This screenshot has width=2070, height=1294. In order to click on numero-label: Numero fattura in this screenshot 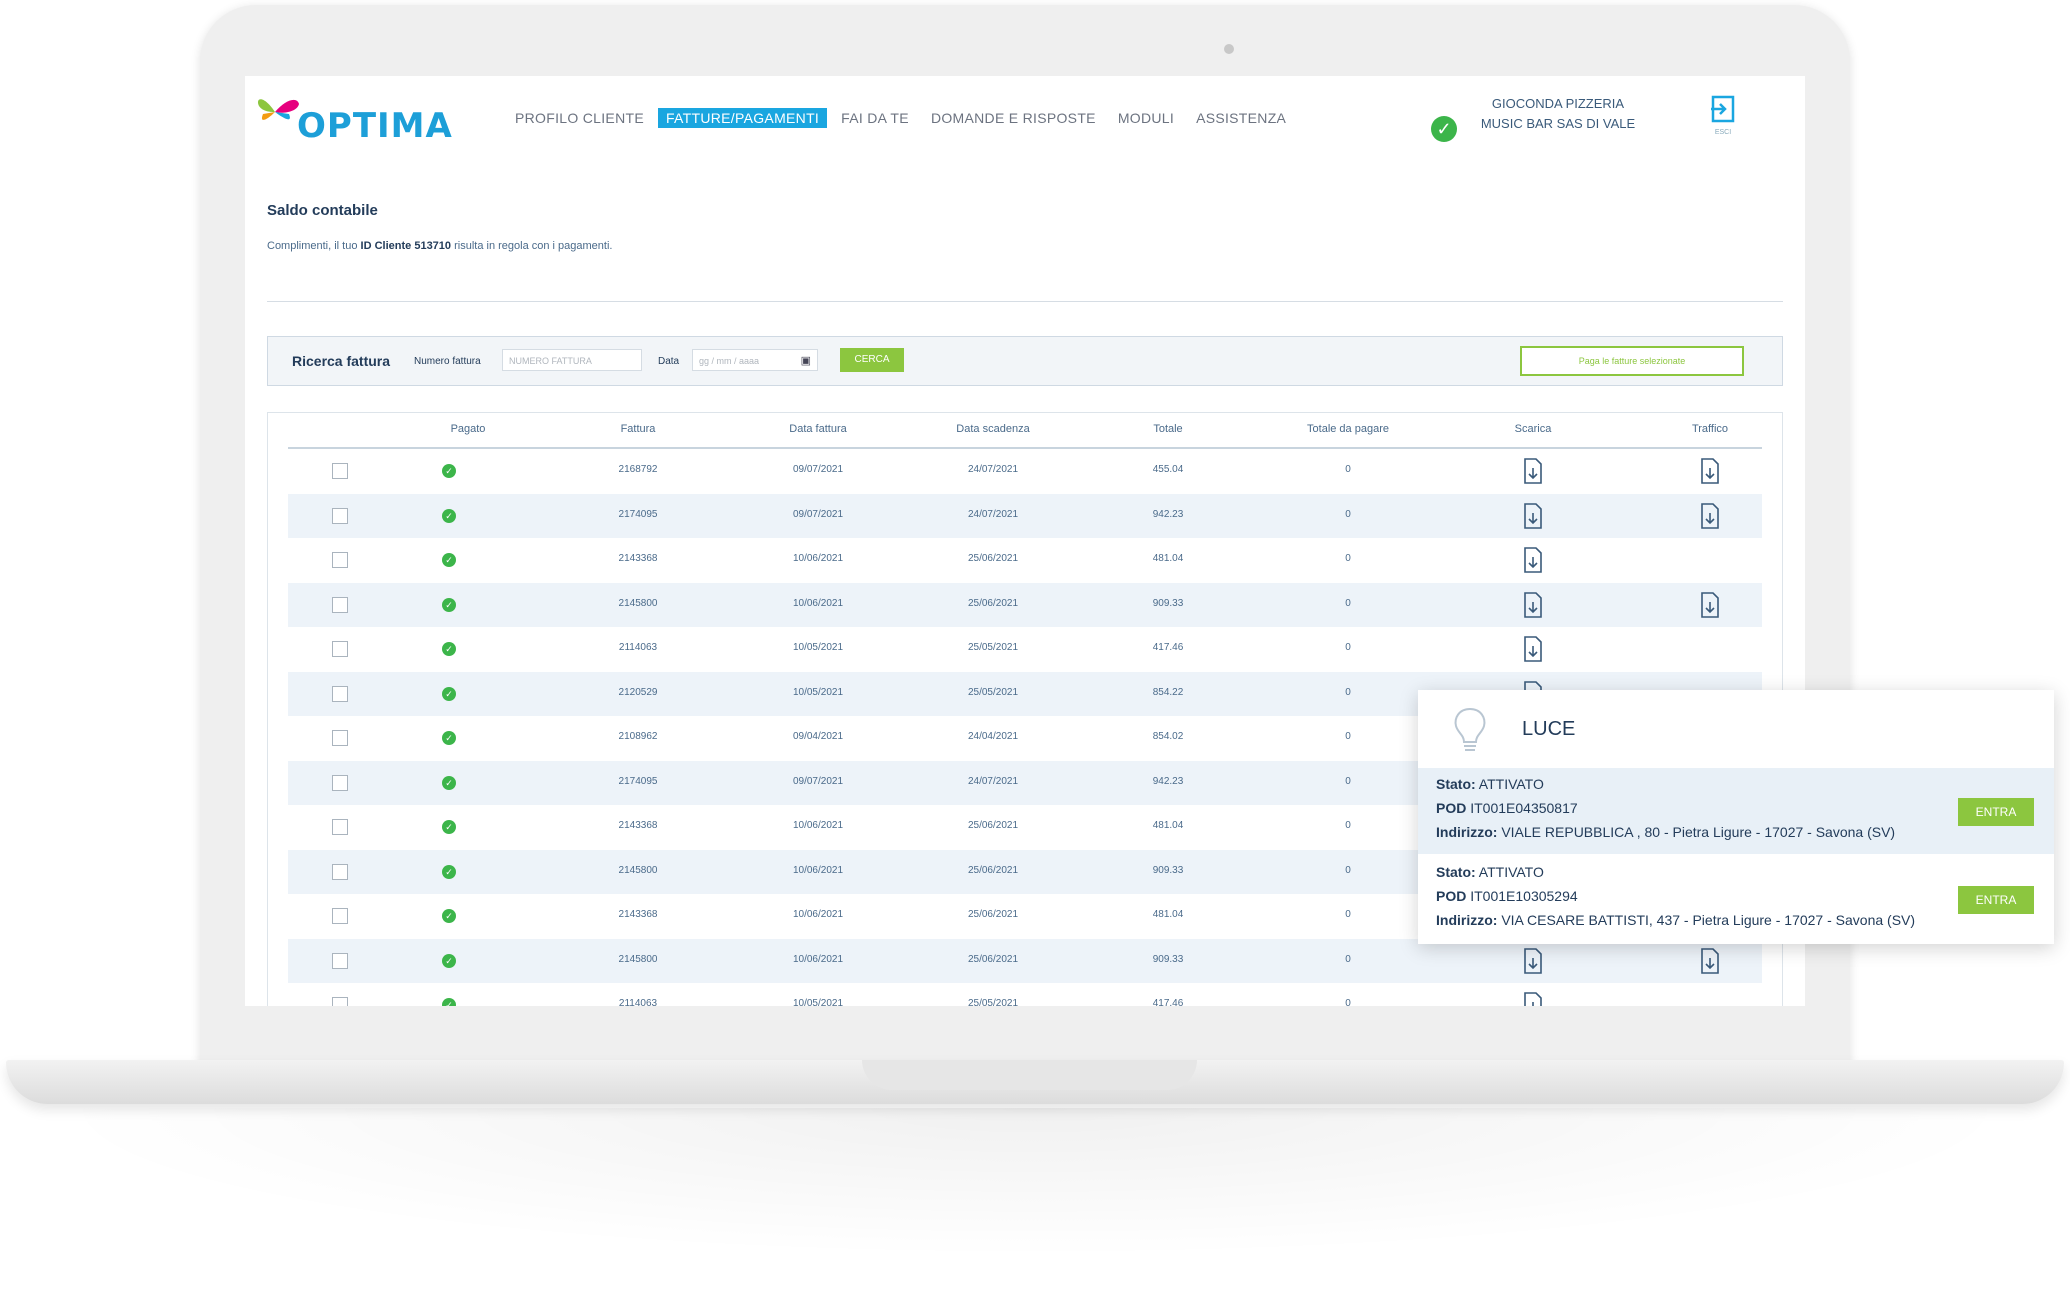, I will do `click(447, 361)`.